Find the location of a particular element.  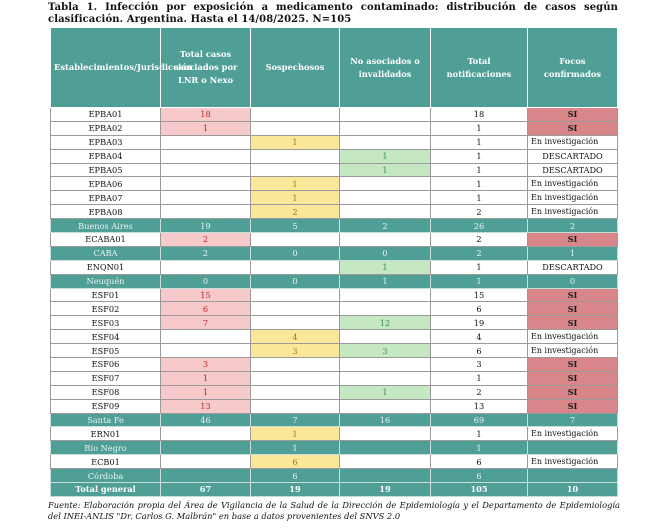

cell-establishment: EPBA08 is located at coordinates (105, 212).